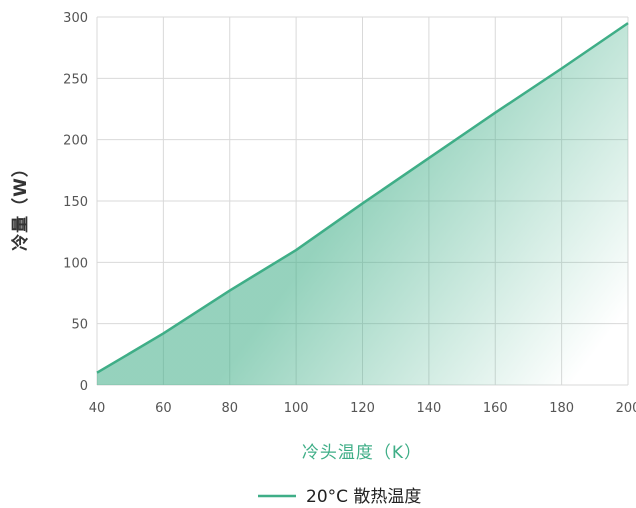 The width and height of the screenshot is (636, 508). I want to click on x-tick-label: 120, so click(362, 408).